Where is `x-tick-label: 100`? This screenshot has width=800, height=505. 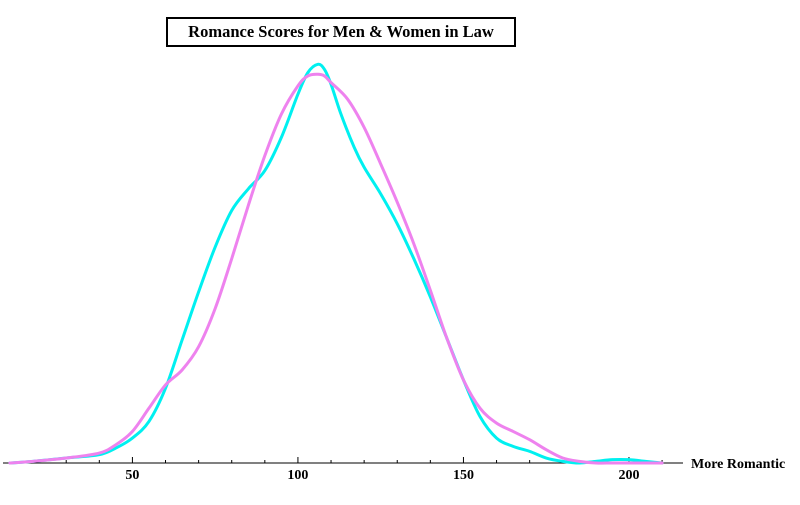 x-tick-label: 100 is located at coordinates (297, 475).